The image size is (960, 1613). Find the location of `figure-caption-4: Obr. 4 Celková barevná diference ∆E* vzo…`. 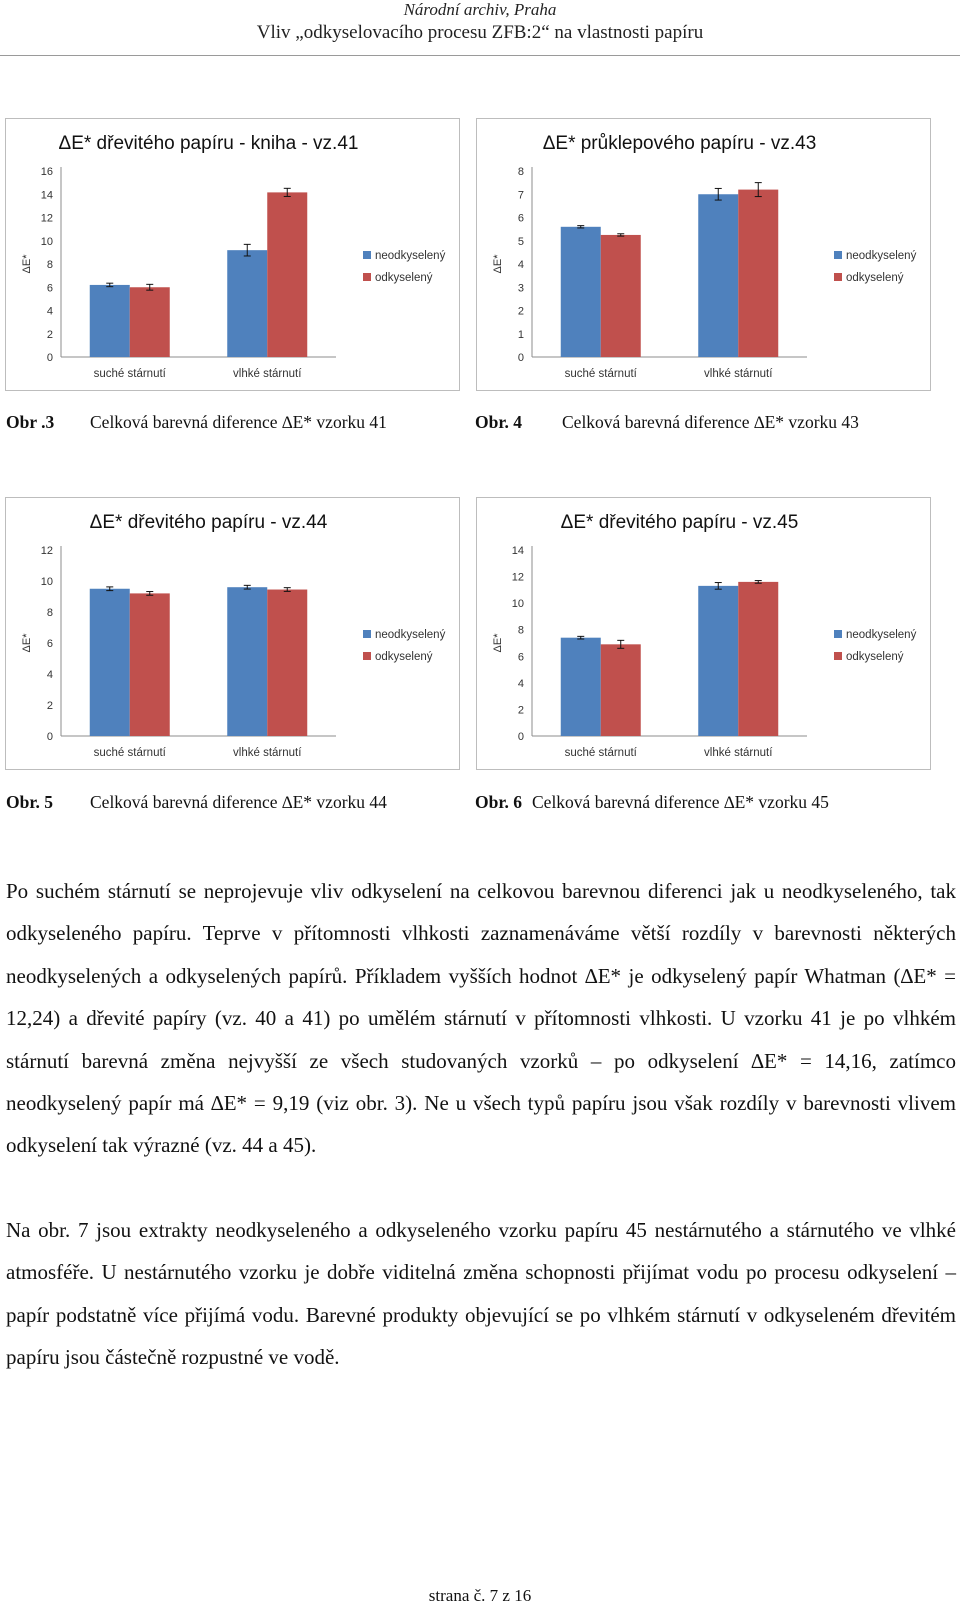

figure-caption-4: Obr. 4 Celková barevná diference ∆E* vzo… is located at coordinates (667, 422).